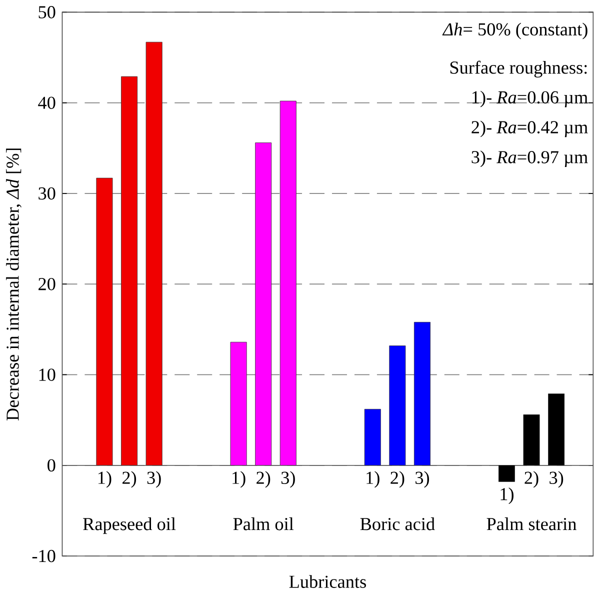 This screenshot has height=594, width=594. I want to click on x-tick-label: Rapeseed oil, so click(129, 525).